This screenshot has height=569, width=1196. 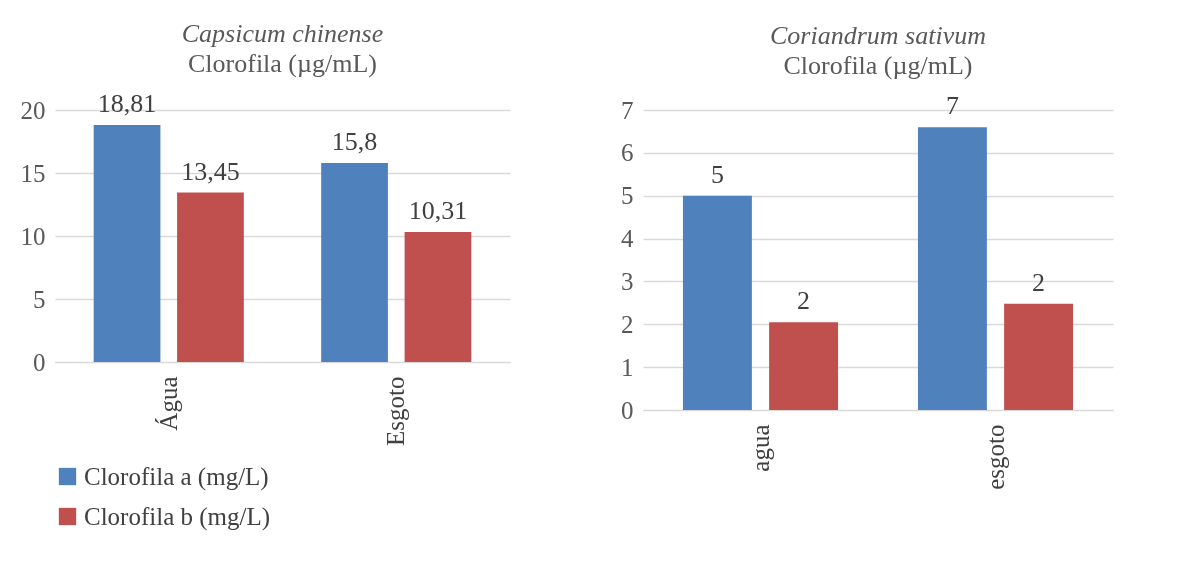 What do you see at coordinates (282, 33) in the screenshot?
I see `chart-title: Capsicum chinense` at bounding box center [282, 33].